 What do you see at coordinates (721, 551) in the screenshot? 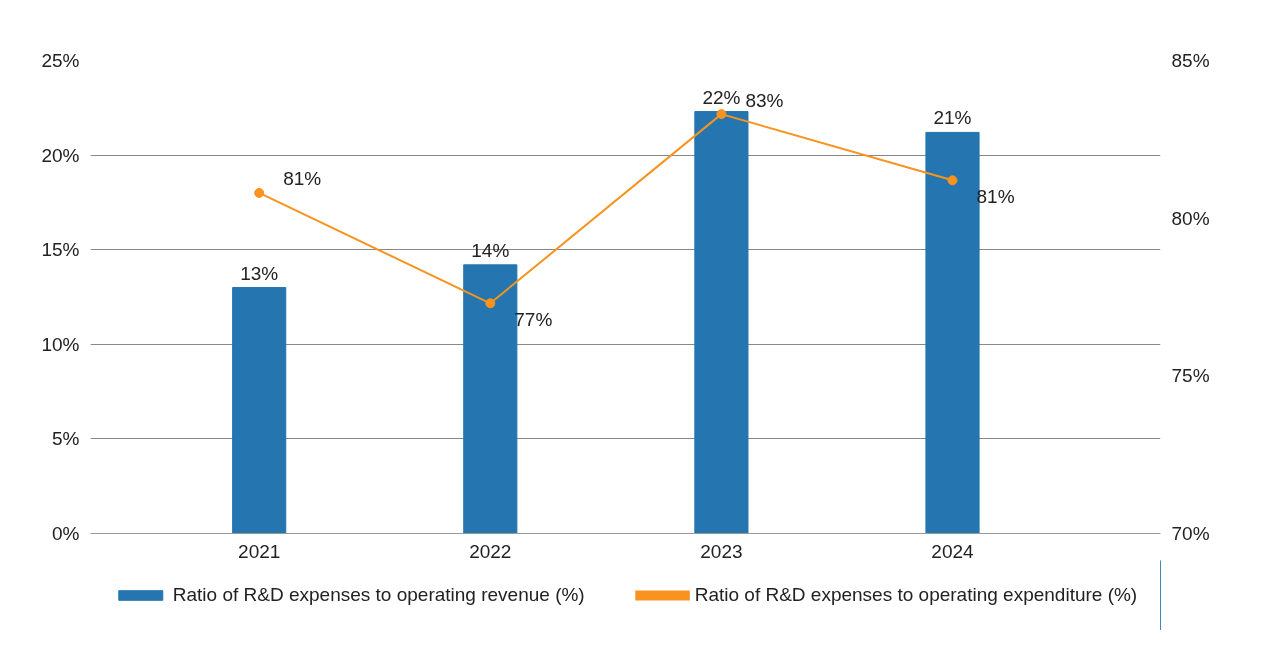
I see `x-tick-label: 2023` at bounding box center [721, 551].